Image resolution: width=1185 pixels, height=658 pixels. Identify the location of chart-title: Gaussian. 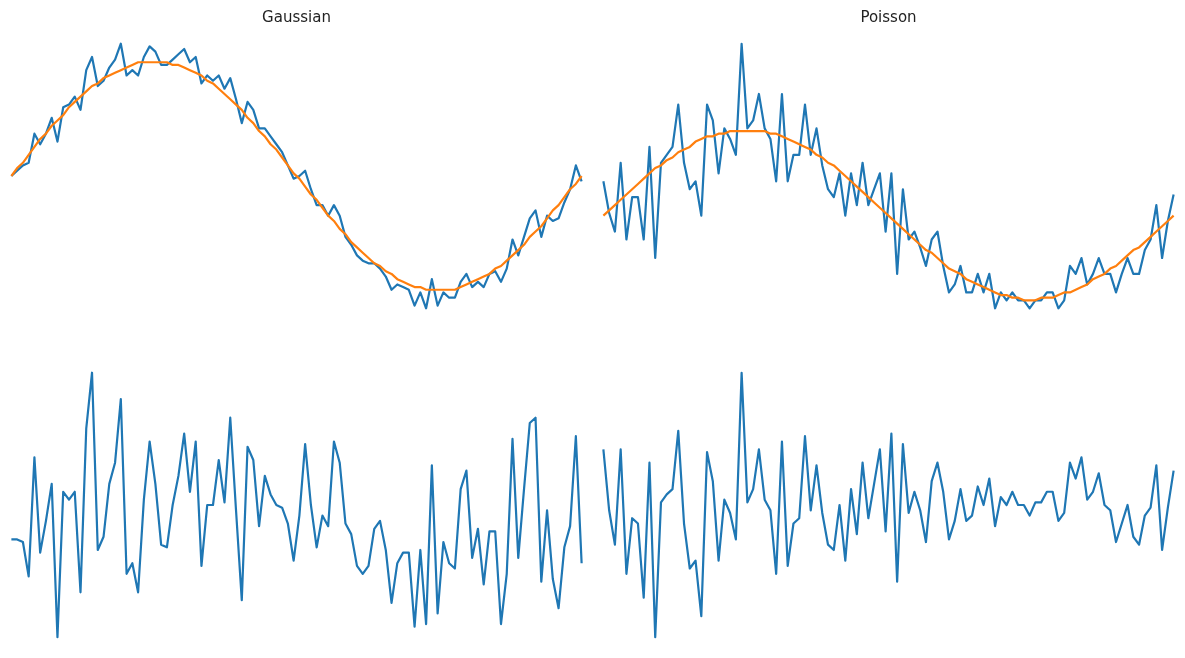
(296, 16).